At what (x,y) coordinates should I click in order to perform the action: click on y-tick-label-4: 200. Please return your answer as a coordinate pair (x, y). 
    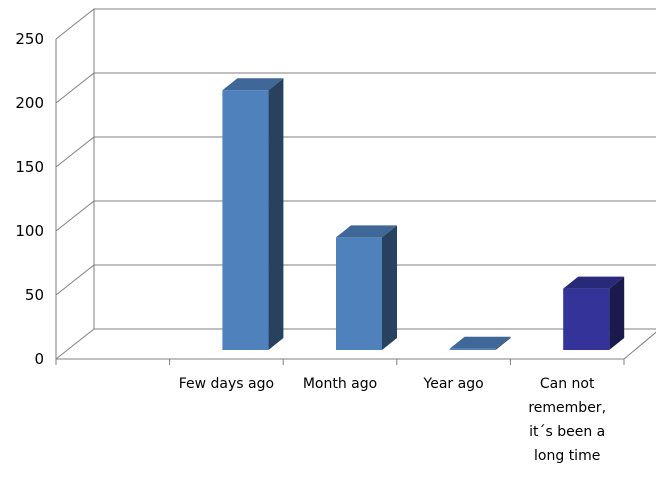
    Looking at the image, I should click on (29, 103).